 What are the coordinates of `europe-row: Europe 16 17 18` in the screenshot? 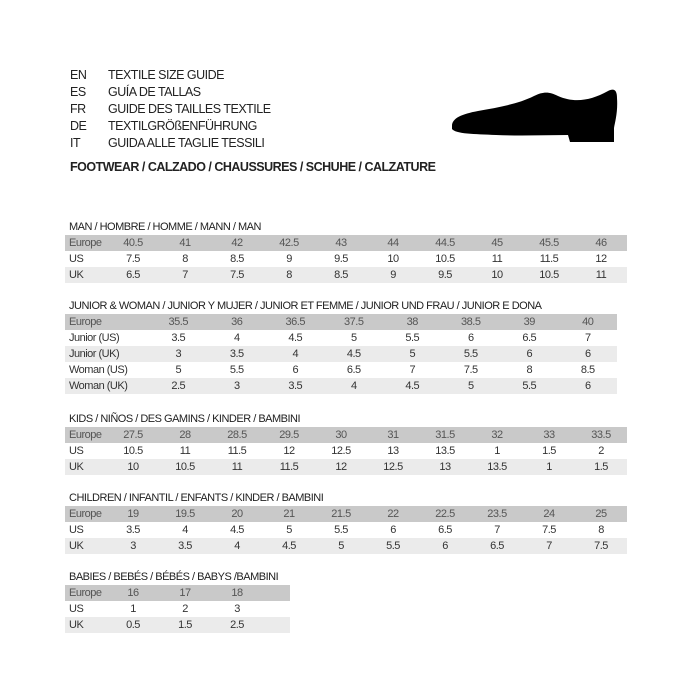 It's located at (177, 593).